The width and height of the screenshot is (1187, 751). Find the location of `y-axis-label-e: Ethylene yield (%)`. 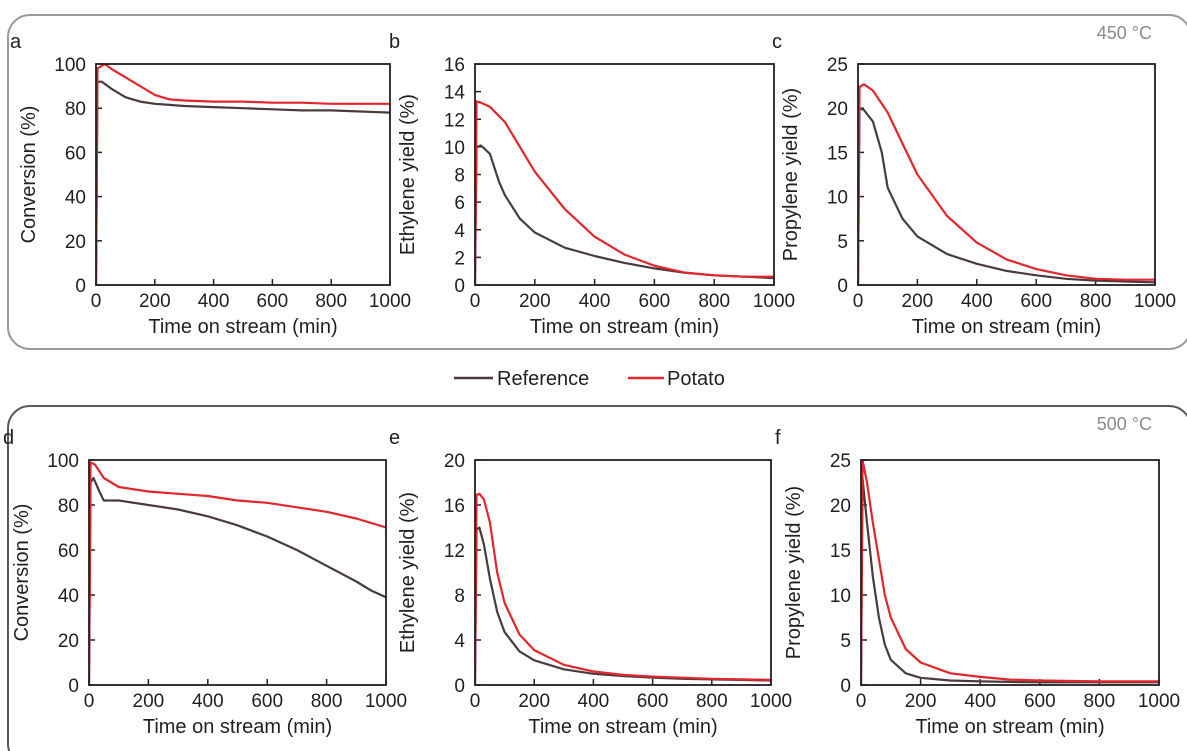

y-axis-label-e: Ethylene yield (%) is located at coordinates (408, 572).